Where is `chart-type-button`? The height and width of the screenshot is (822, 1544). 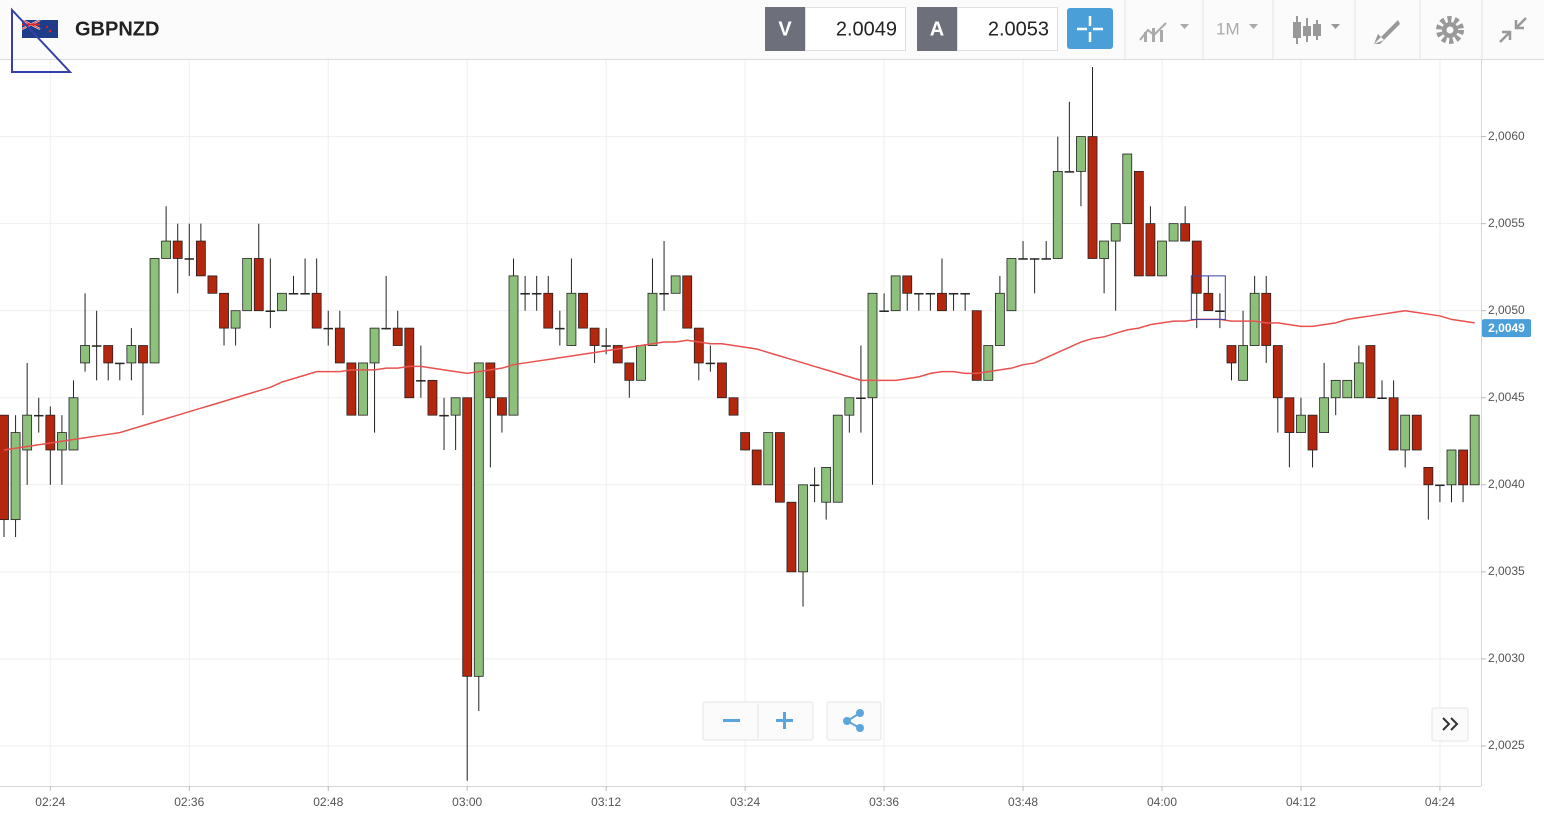 chart-type-button is located at coordinates (1316, 30).